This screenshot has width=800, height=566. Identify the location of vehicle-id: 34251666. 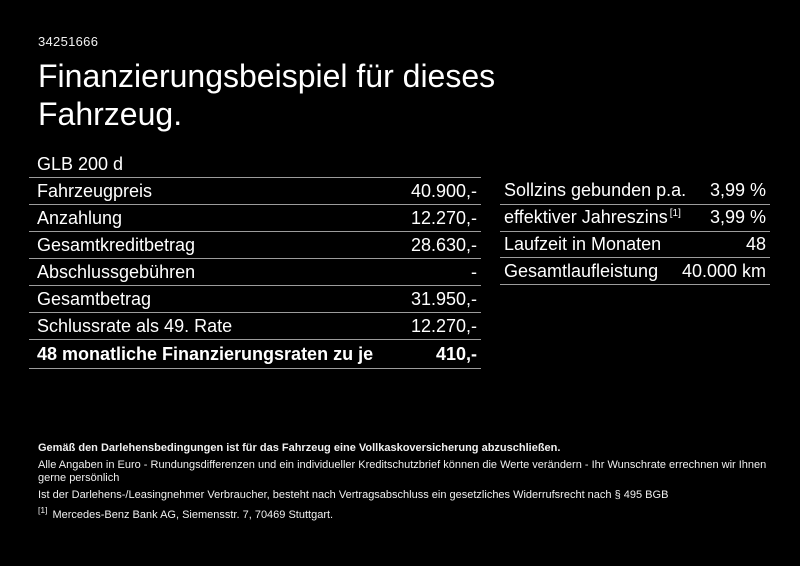
(68, 41).